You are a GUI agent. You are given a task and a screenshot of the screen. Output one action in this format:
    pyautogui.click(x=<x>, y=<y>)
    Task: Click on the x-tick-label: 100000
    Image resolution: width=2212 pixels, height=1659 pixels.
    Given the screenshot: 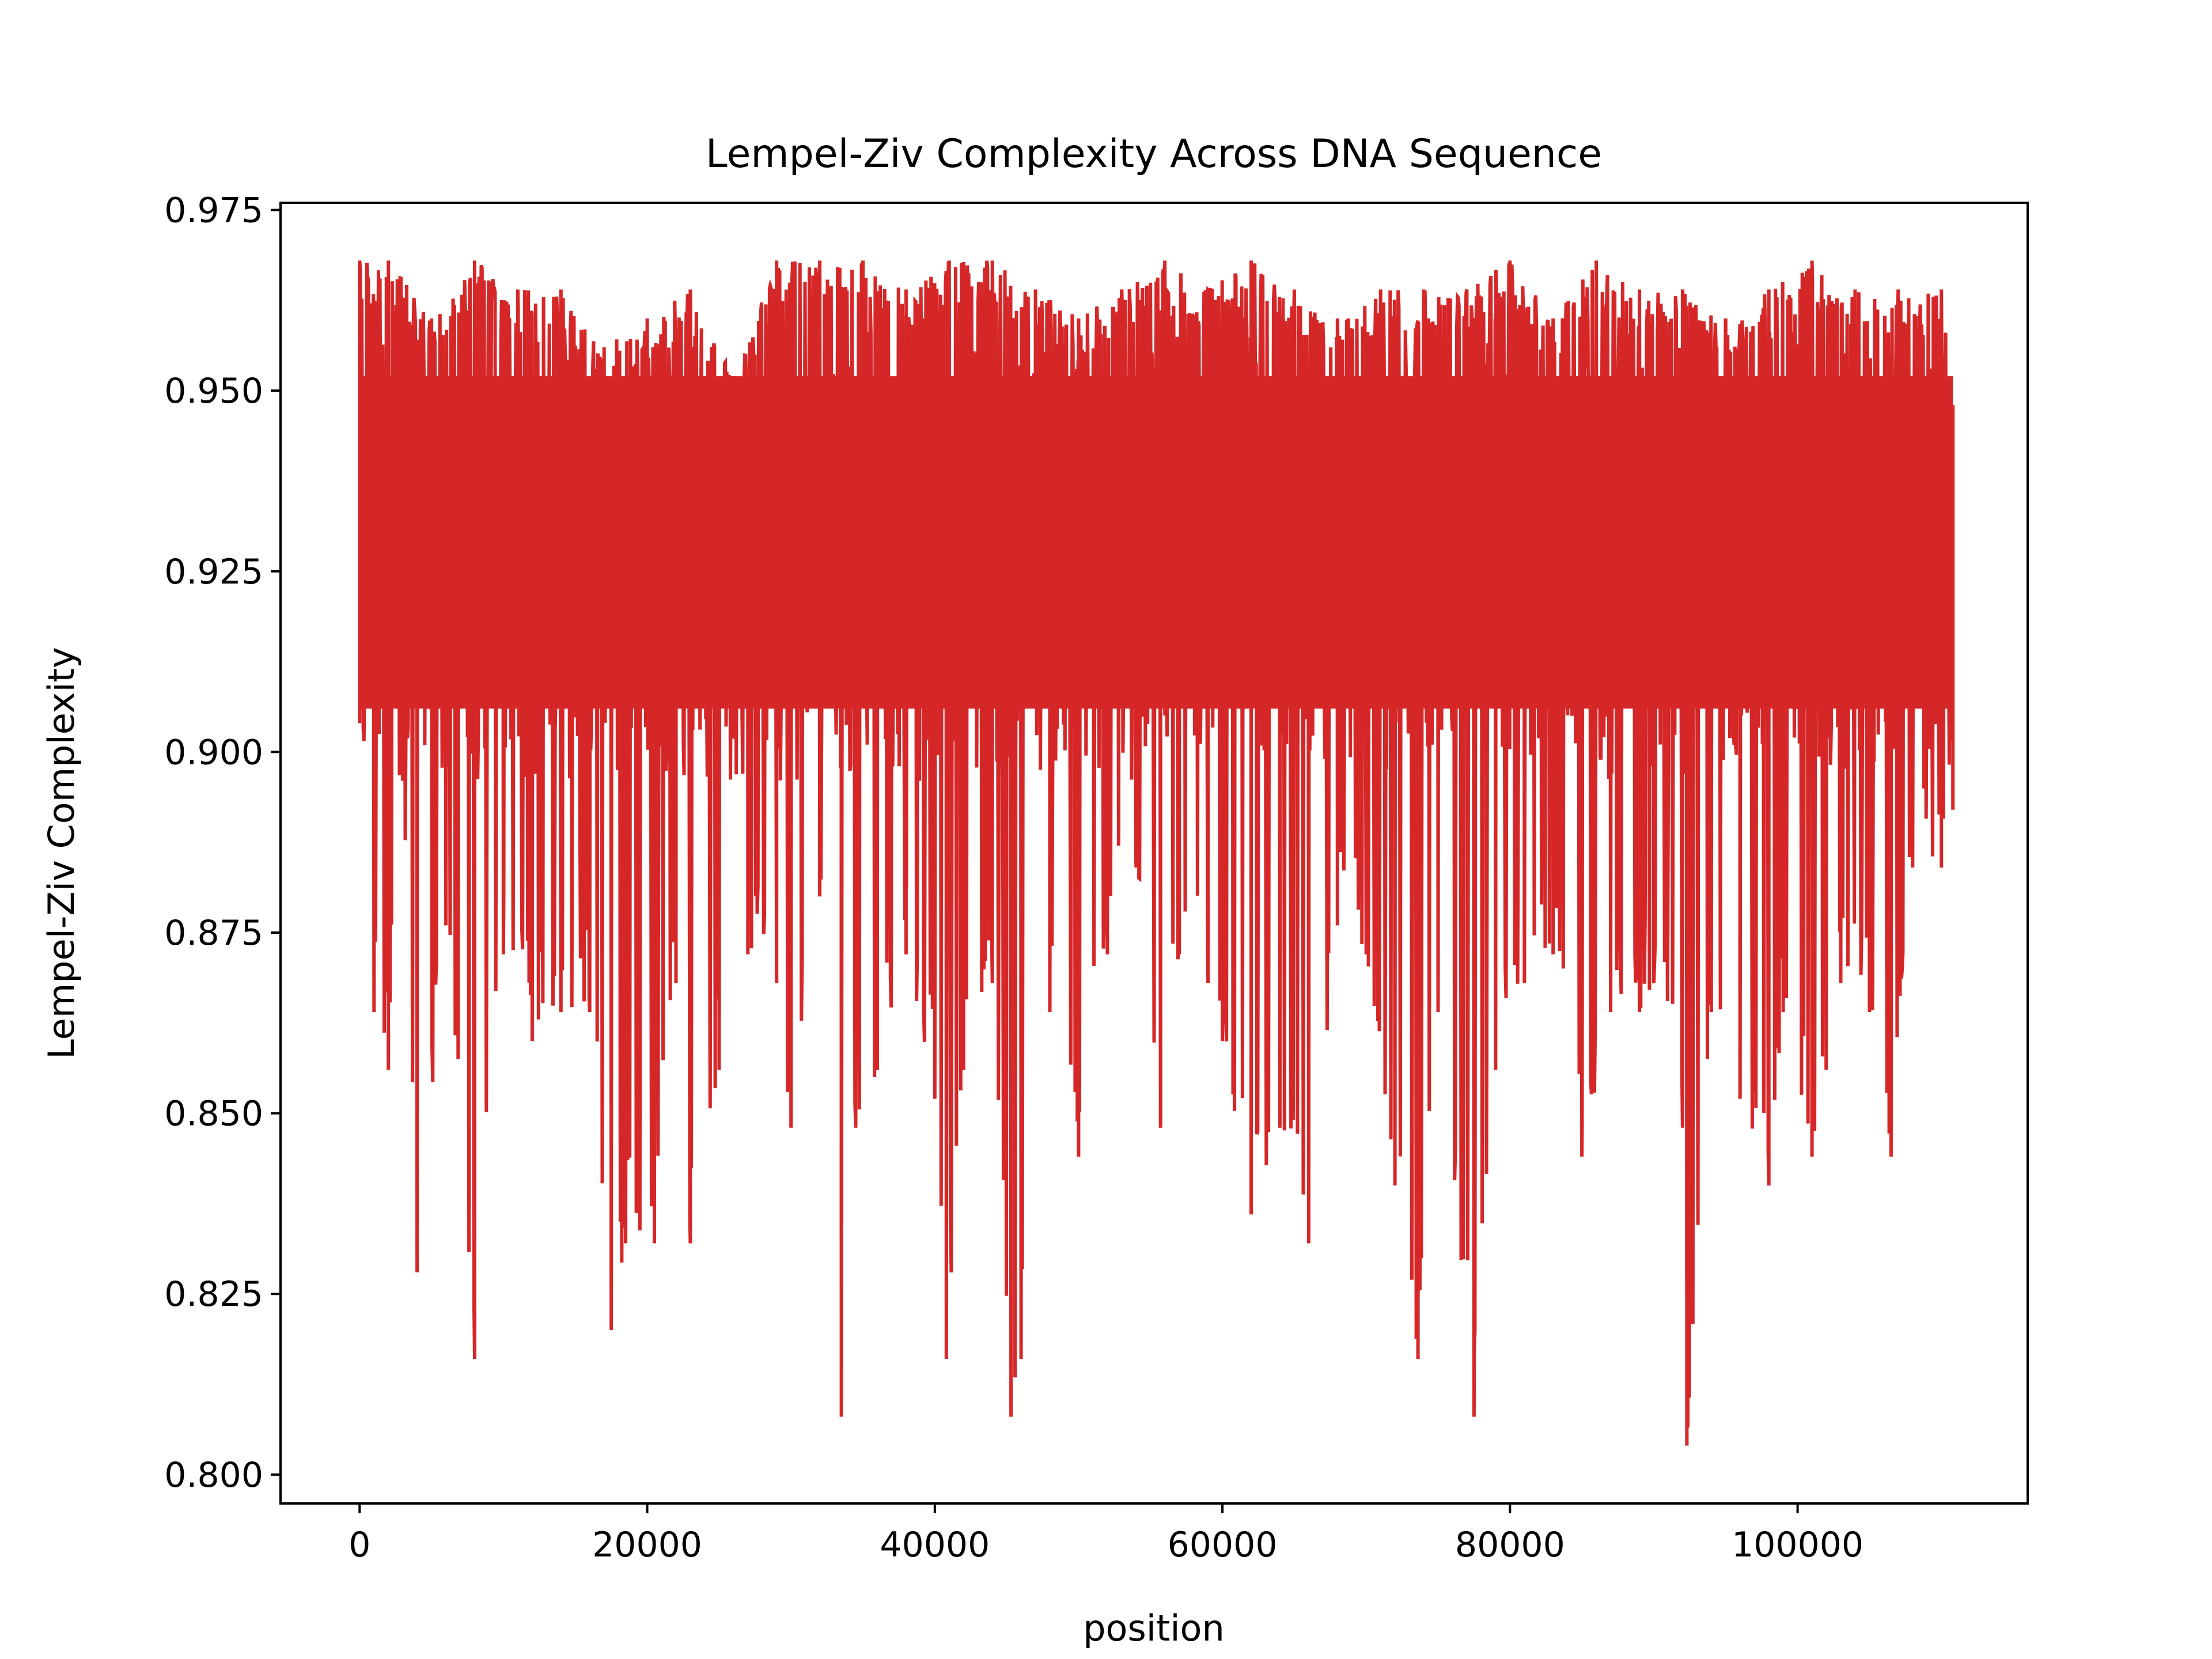 What is the action you would take?
    pyautogui.click(x=1797, y=1545)
    